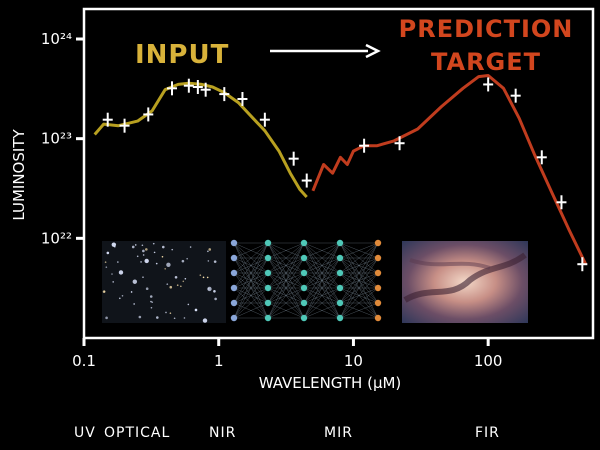 The width and height of the screenshot is (600, 450). I want to click on target-annotation-line1: PREDICTION, so click(486, 29).